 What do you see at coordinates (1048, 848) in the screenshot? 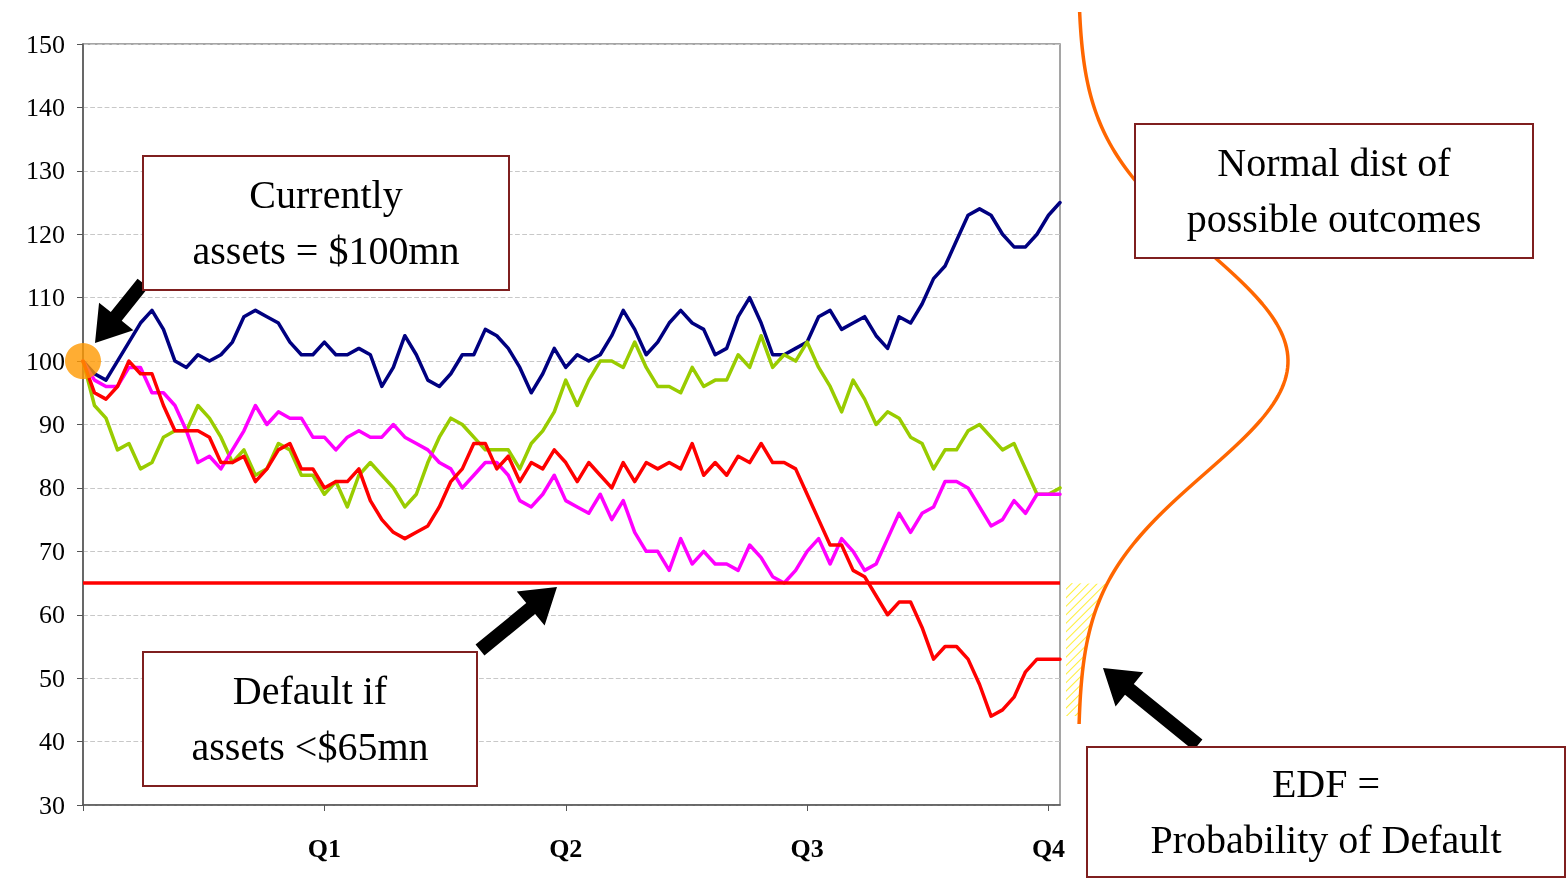
I see `x-tick-label: Q4` at bounding box center [1048, 848].